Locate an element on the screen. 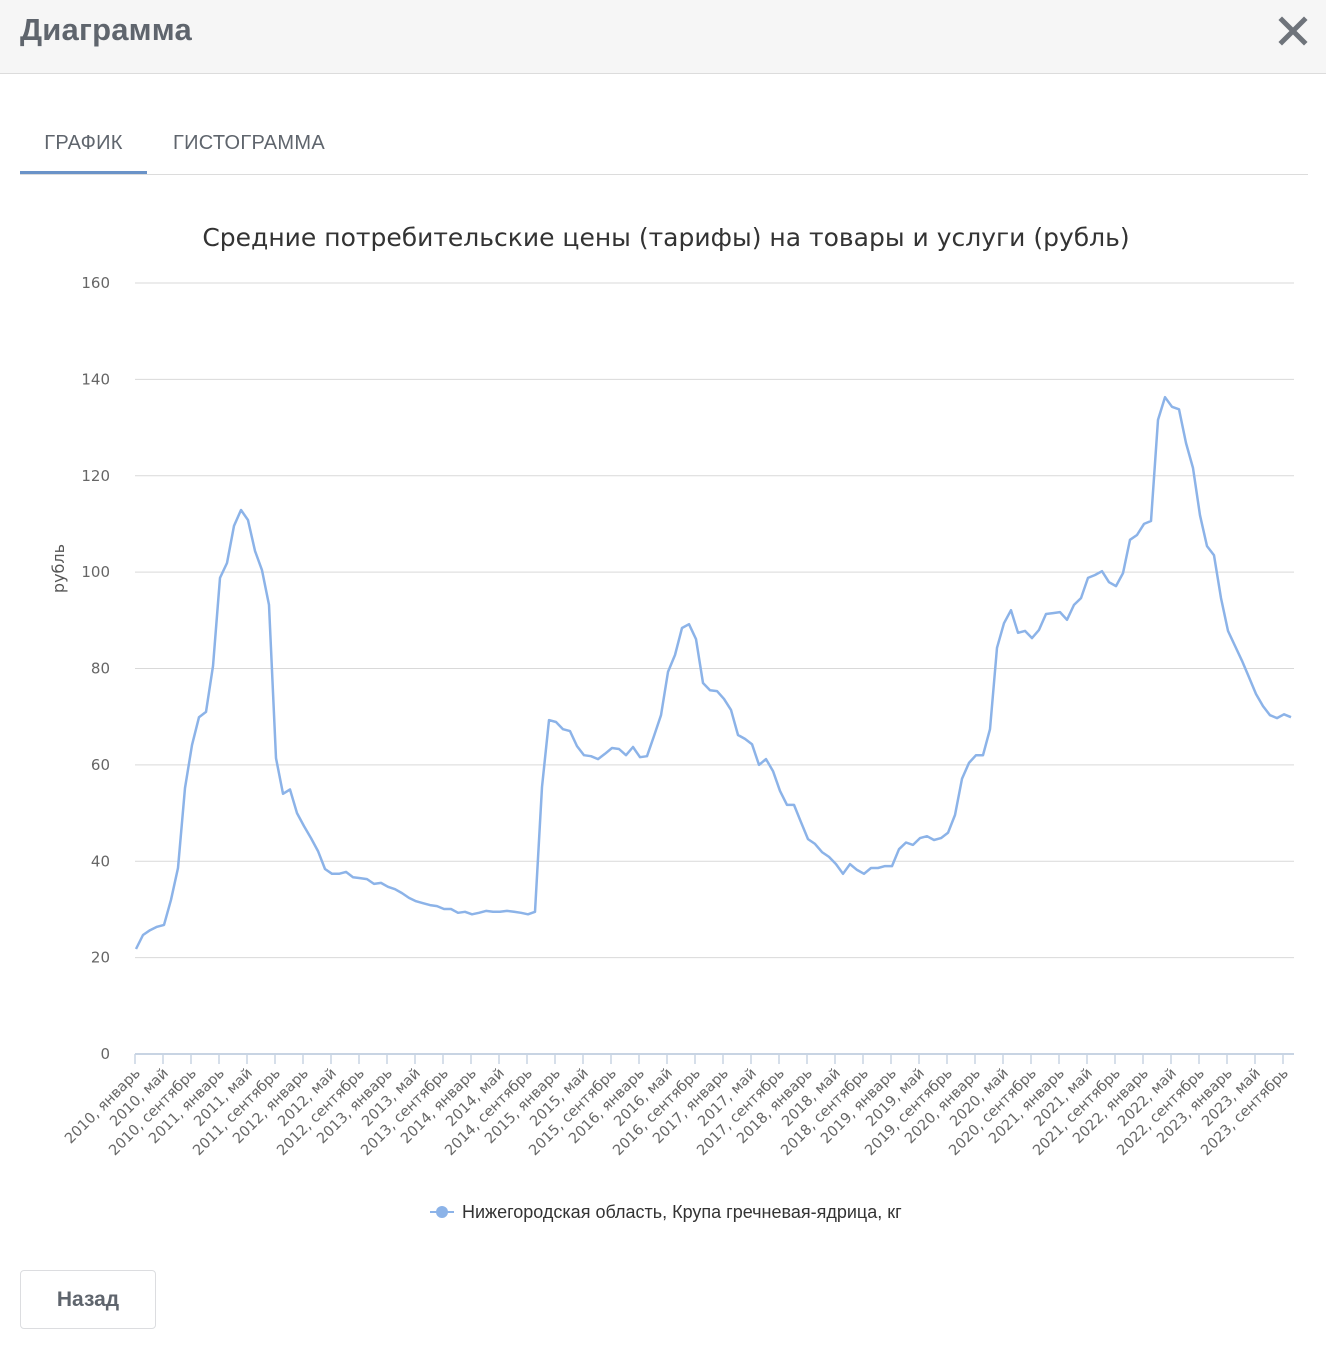 The image size is (1326, 1352). y-tick-label: 20 is located at coordinates (100, 958).